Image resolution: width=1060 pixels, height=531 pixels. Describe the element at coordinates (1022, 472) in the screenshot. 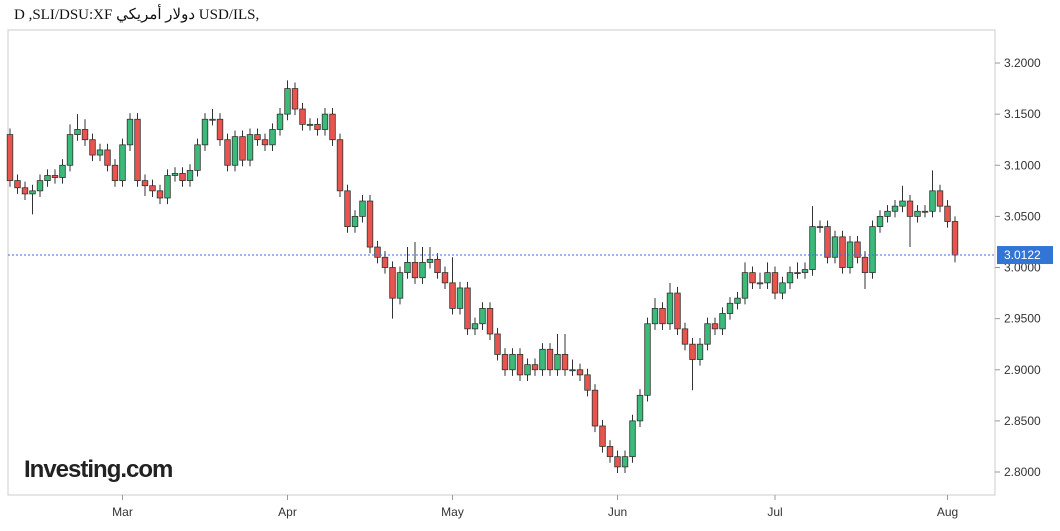

I see `y-tick-label: 2.8000` at that location.